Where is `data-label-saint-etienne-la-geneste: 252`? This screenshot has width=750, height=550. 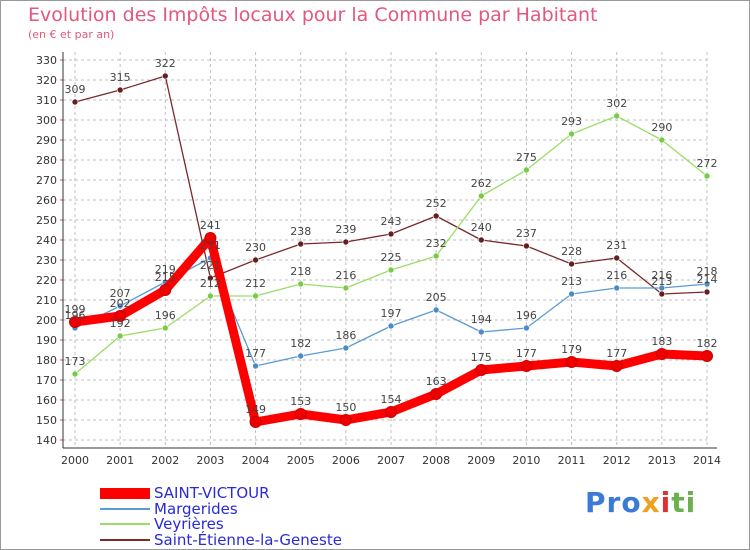
data-label-saint-etienne-la-geneste: 252 is located at coordinates (436, 203).